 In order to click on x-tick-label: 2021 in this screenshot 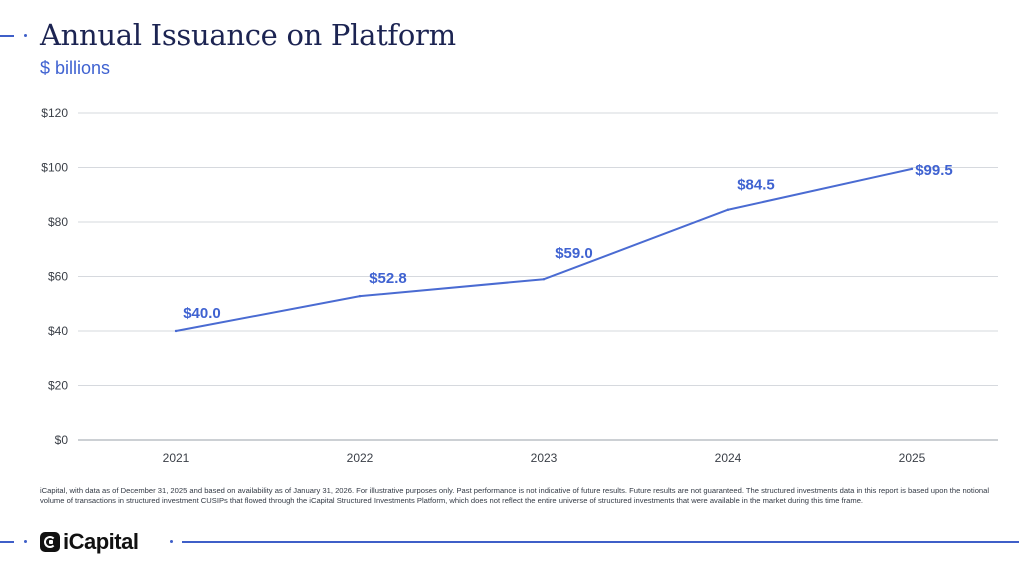, I will do `click(176, 458)`.